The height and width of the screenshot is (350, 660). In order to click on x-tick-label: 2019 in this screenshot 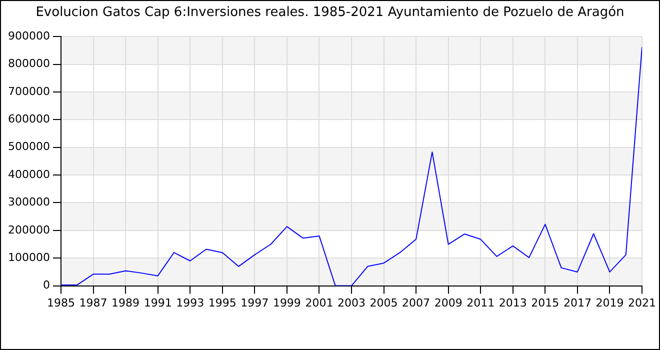, I will do `click(610, 303)`.